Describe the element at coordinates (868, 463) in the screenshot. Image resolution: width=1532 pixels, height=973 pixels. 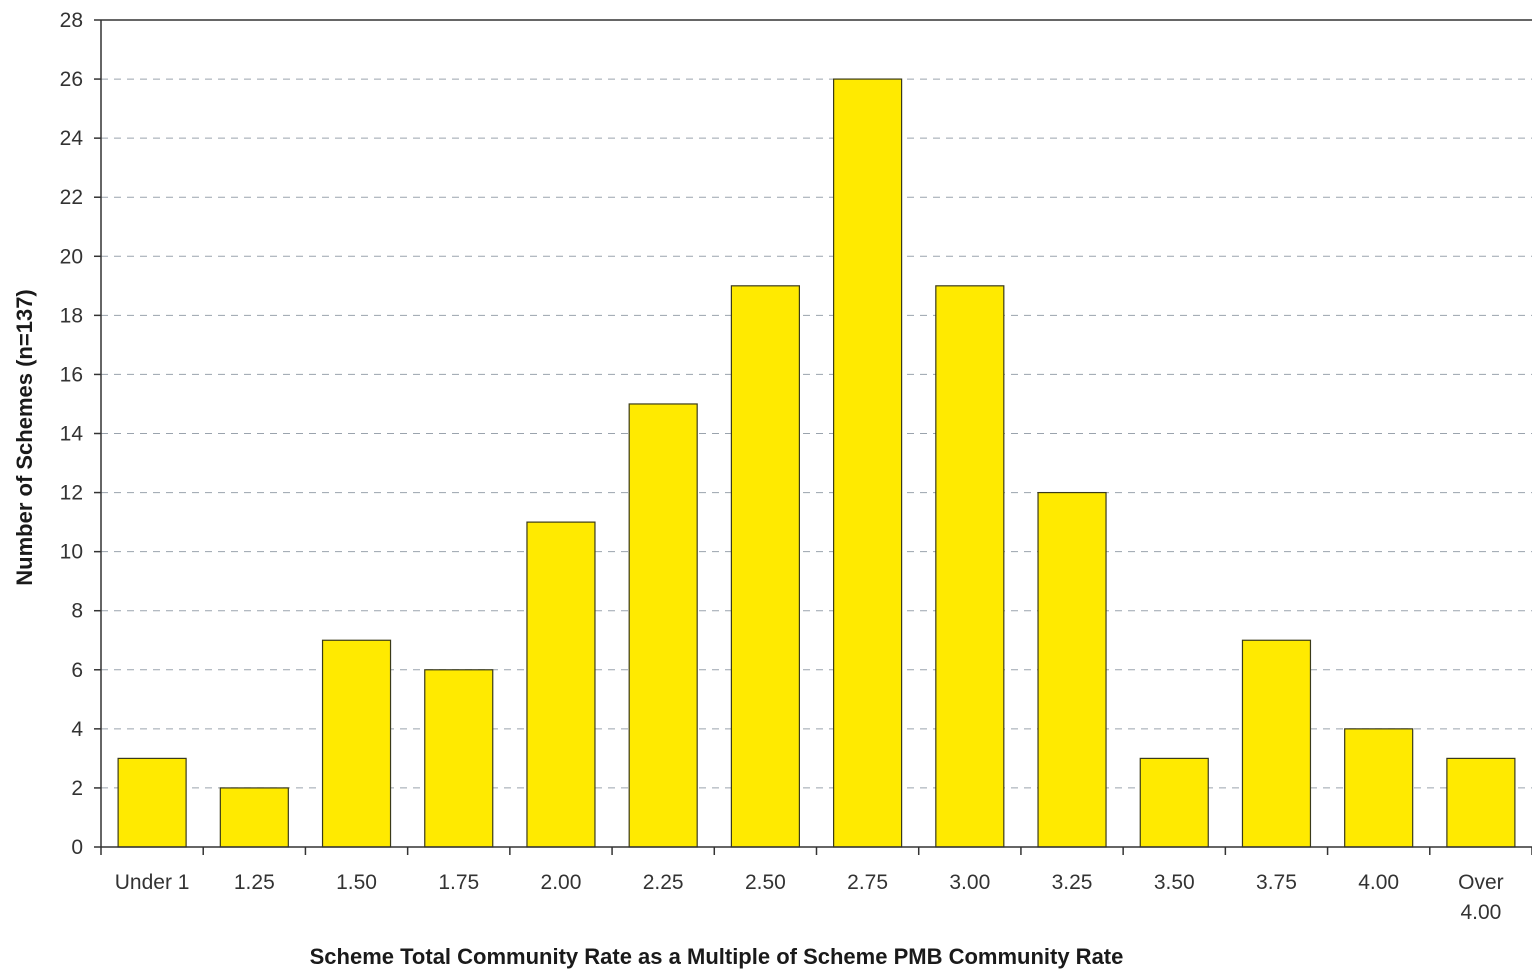
I see `bar-2.75` at that location.